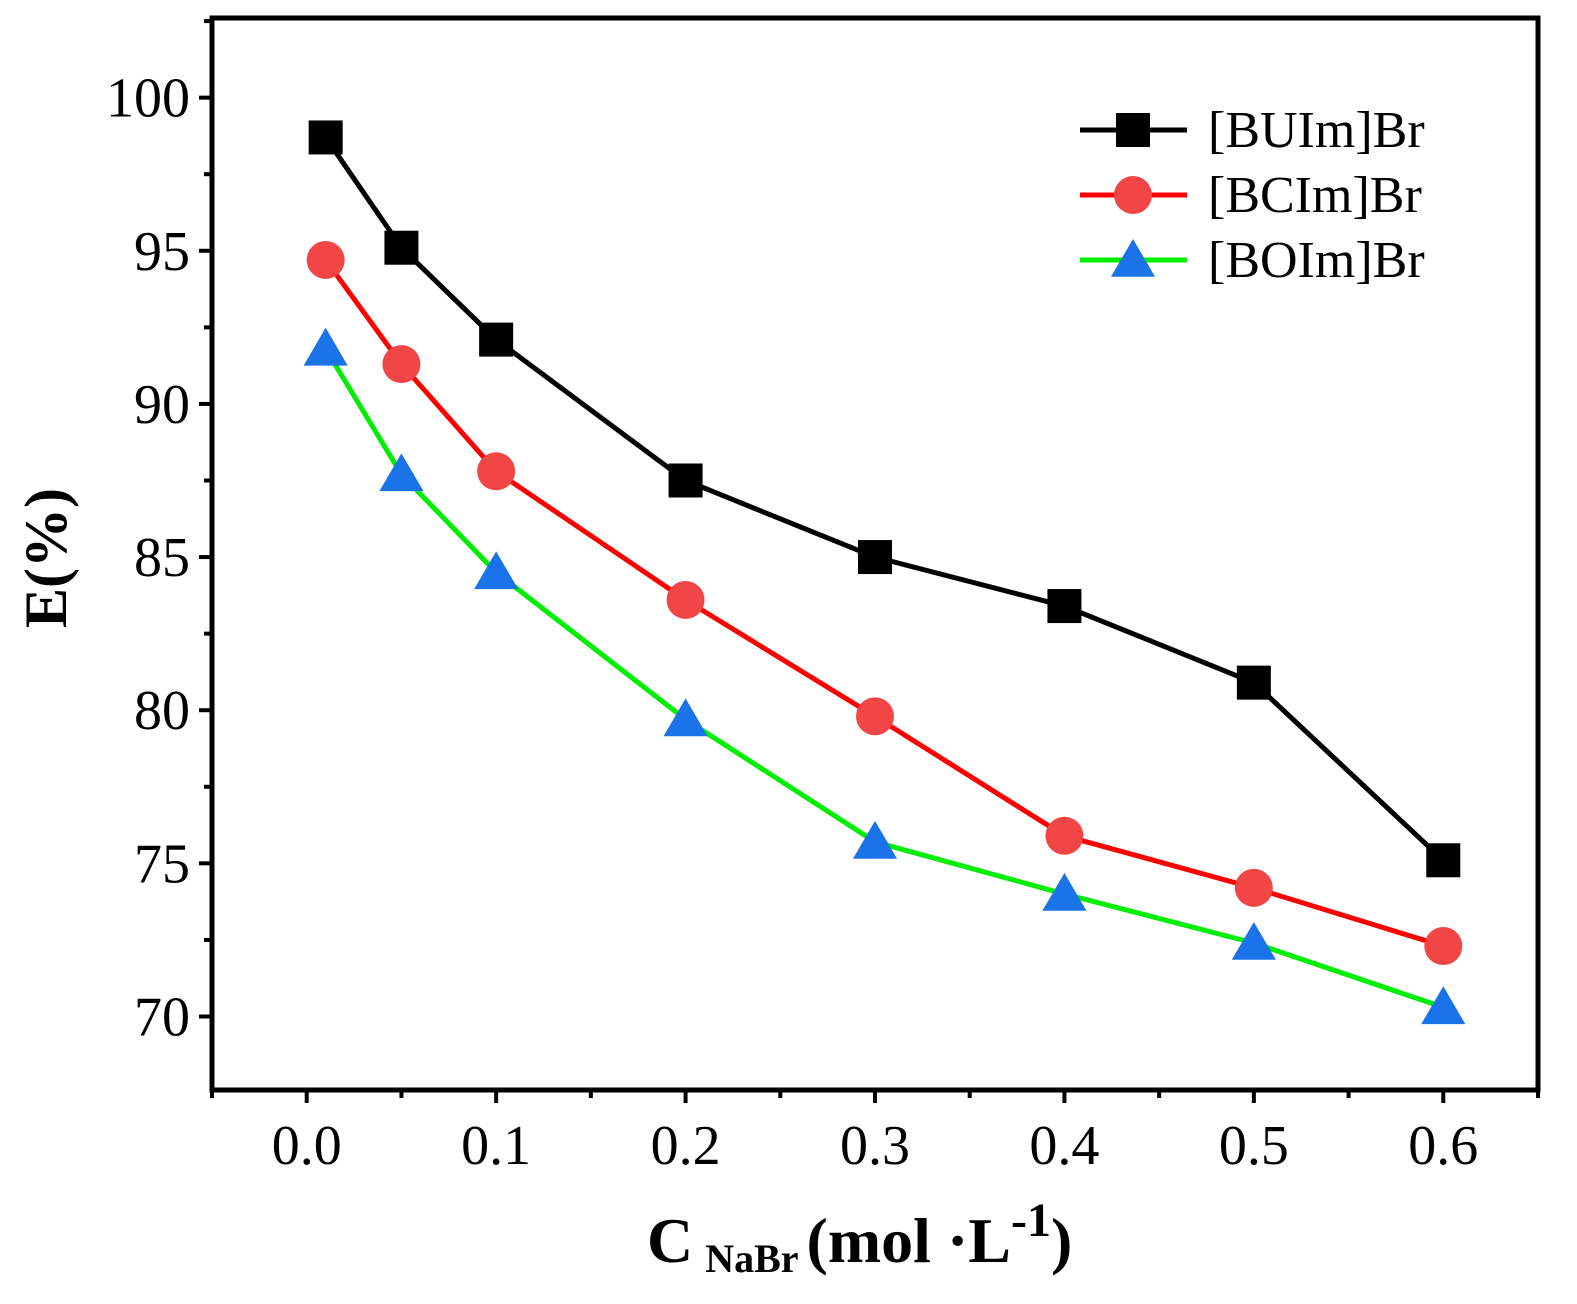 The image size is (1577, 1304). What do you see at coordinates (162, 711) in the screenshot?
I see `y-tick-label: 80` at bounding box center [162, 711].